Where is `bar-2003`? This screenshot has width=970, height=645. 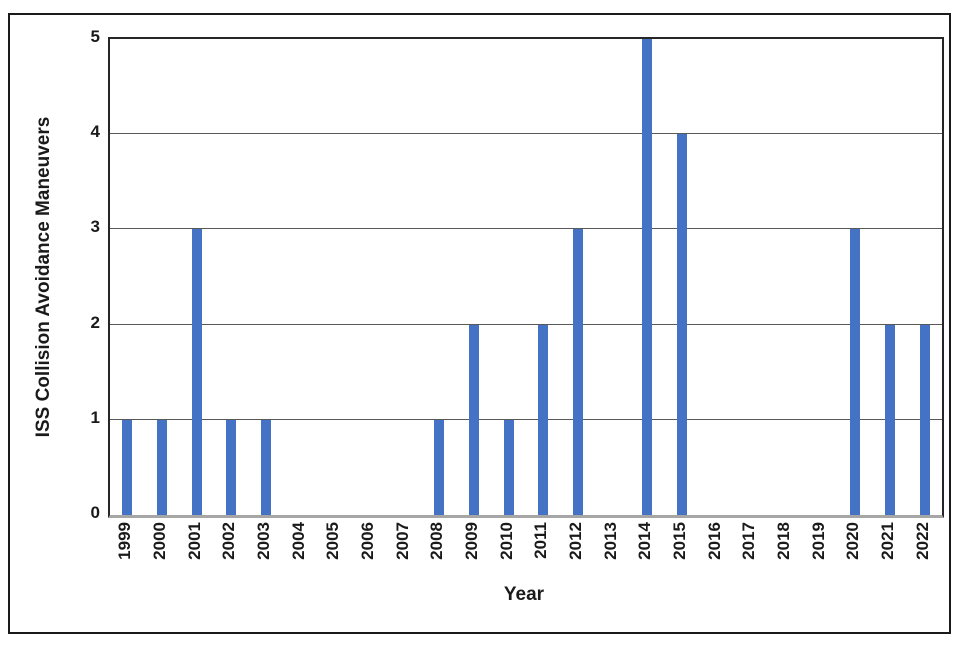
bar-2003 is located at coordinates (266, 467).